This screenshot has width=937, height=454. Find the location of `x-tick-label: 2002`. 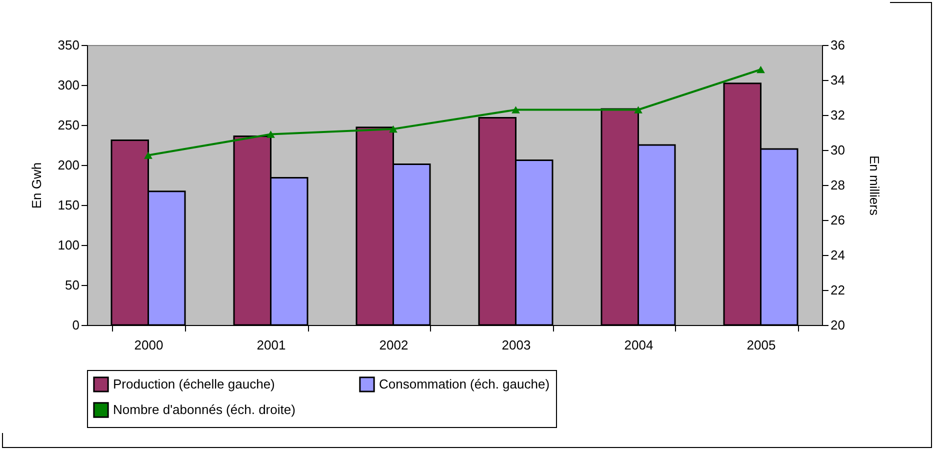

x-tick-label: 2002 is located at coordinates (393, 345).